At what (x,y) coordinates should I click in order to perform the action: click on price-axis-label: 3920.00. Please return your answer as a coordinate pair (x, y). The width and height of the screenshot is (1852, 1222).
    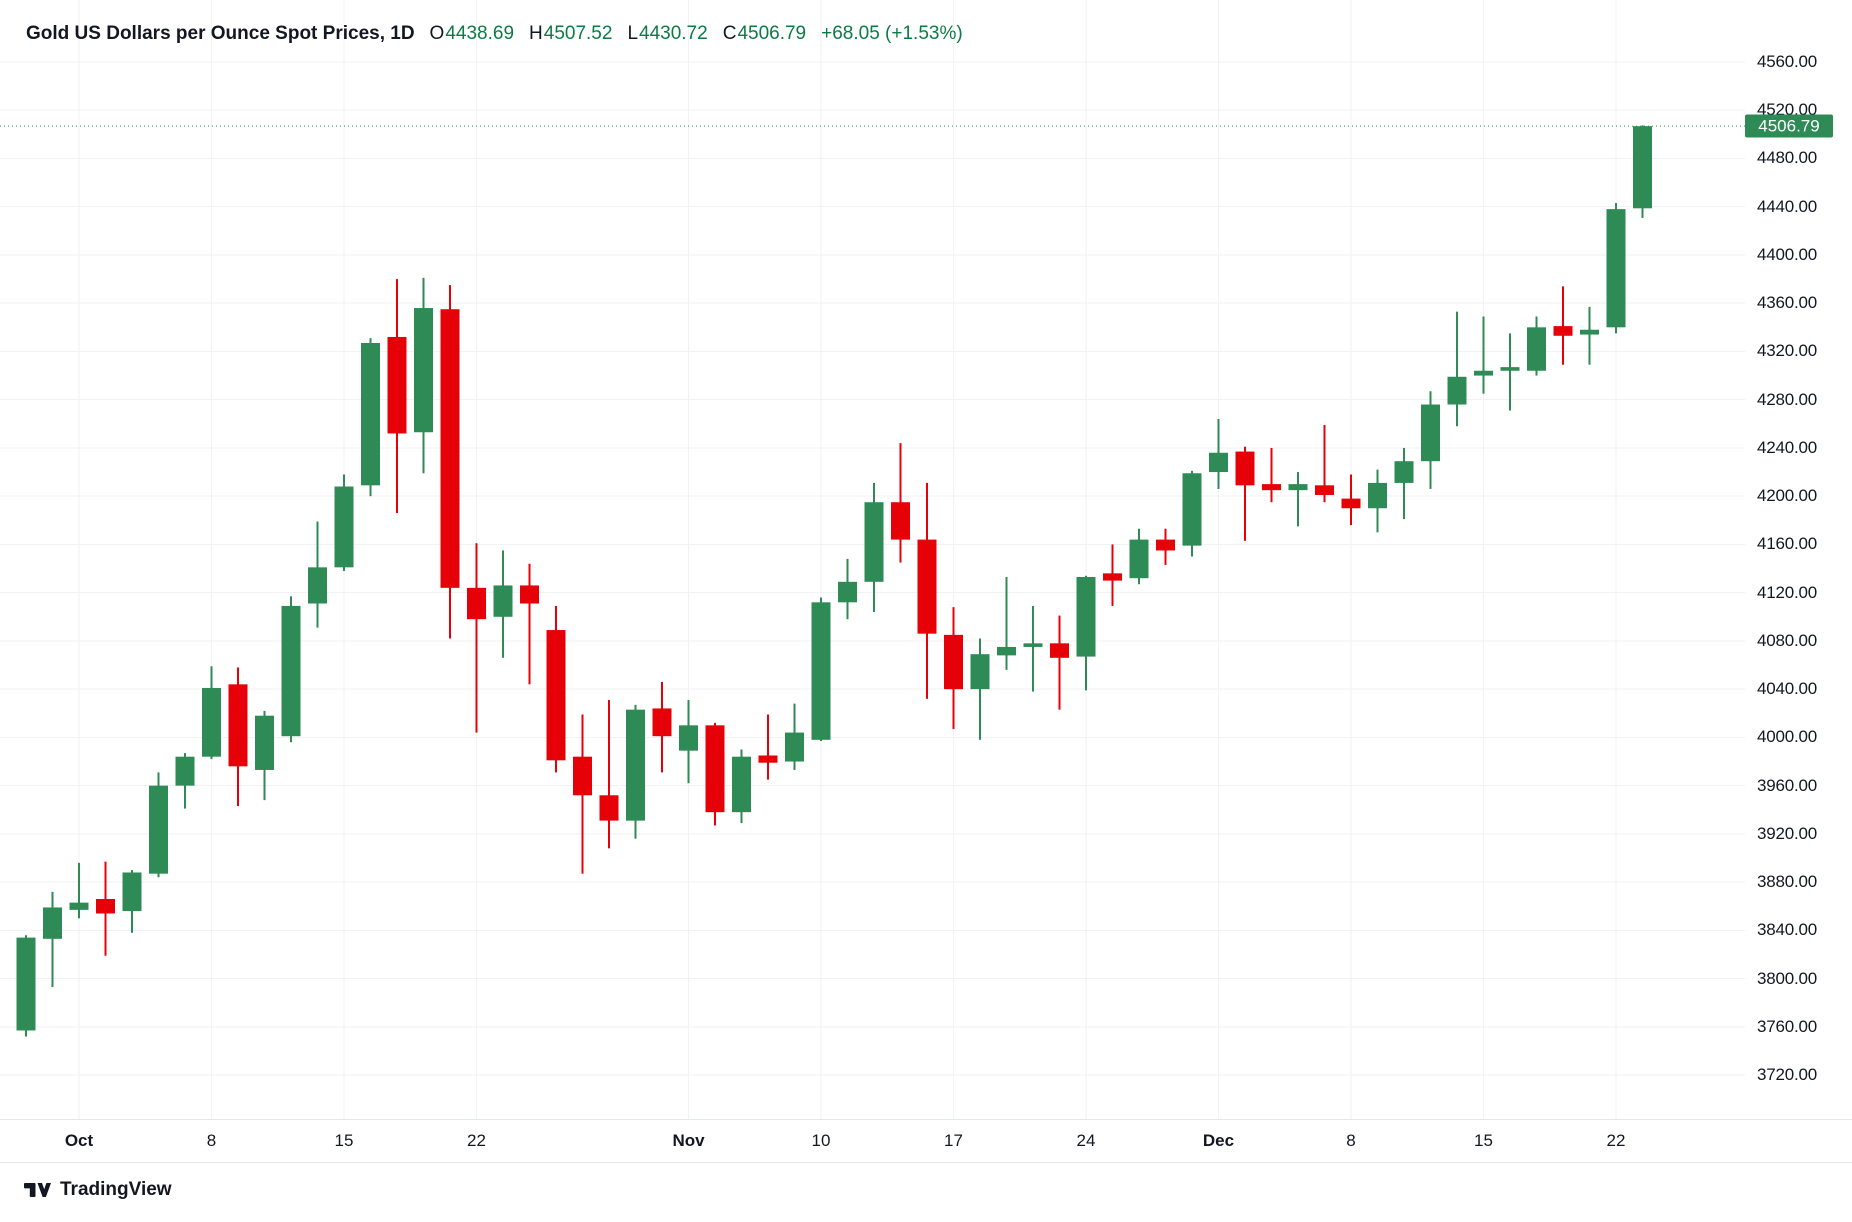
    Looking at the image, I should click on (1787, 833).